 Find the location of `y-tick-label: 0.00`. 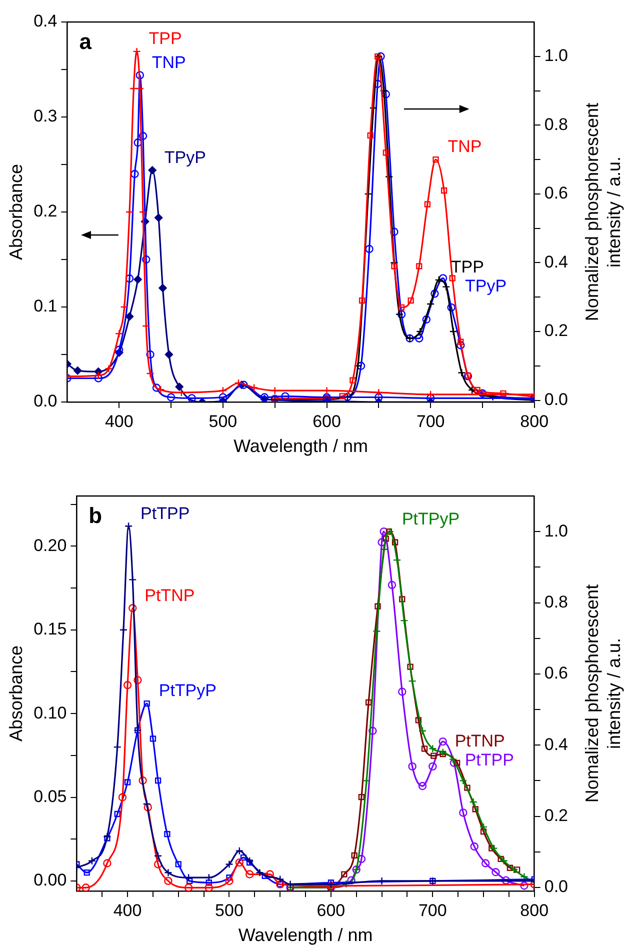

y-tick-label: 0.00 is located at coordinates (50, 880).